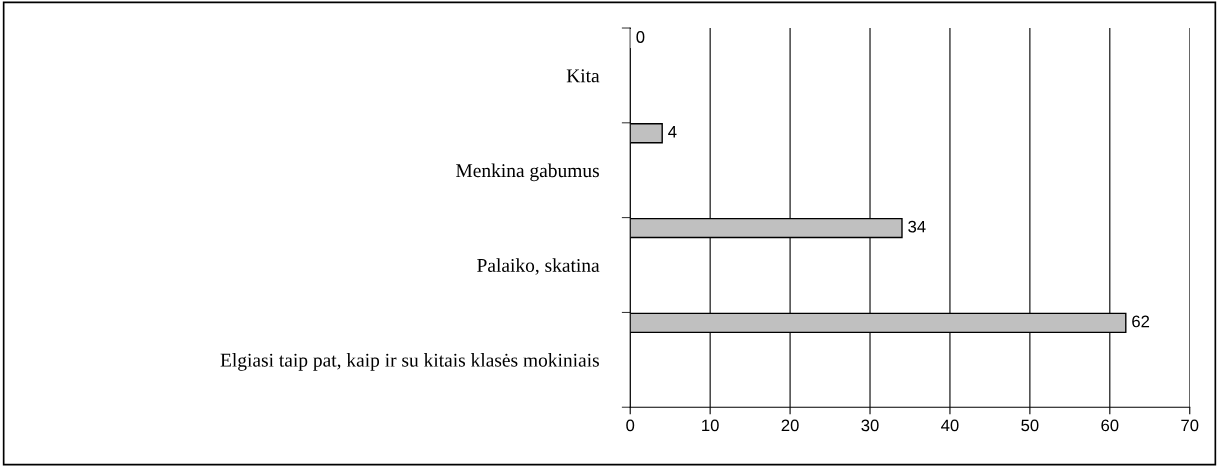 This screenshot has width=1219, height=467. I want to click on y-tick-label: Palaiko, skatina, so click(538, 266).